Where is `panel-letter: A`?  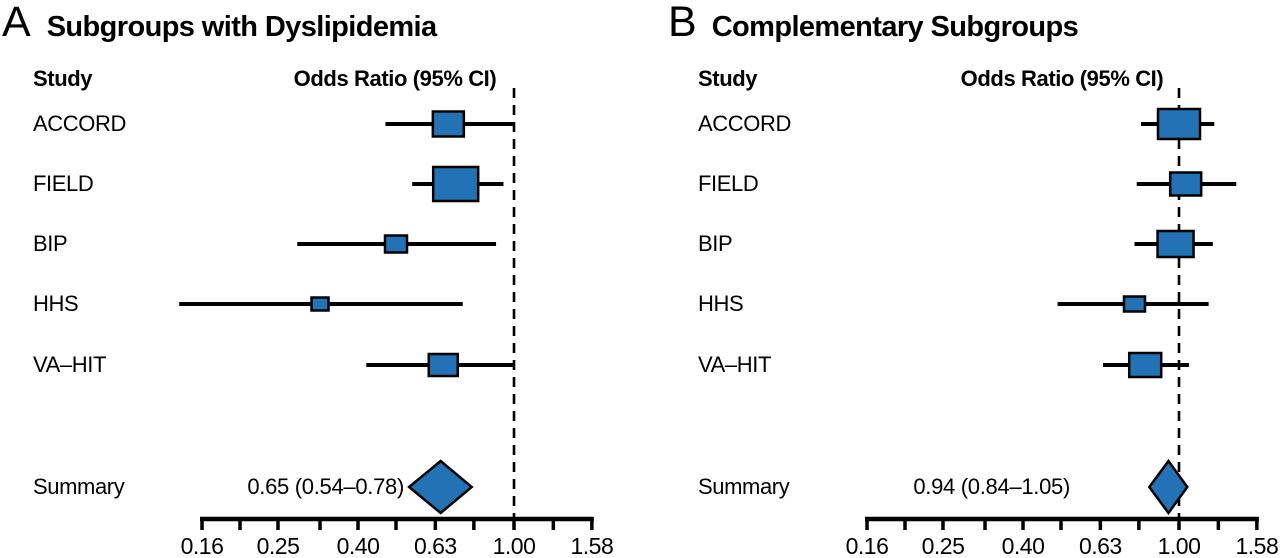
panel-letter: A is located at coordinates (16, 23).